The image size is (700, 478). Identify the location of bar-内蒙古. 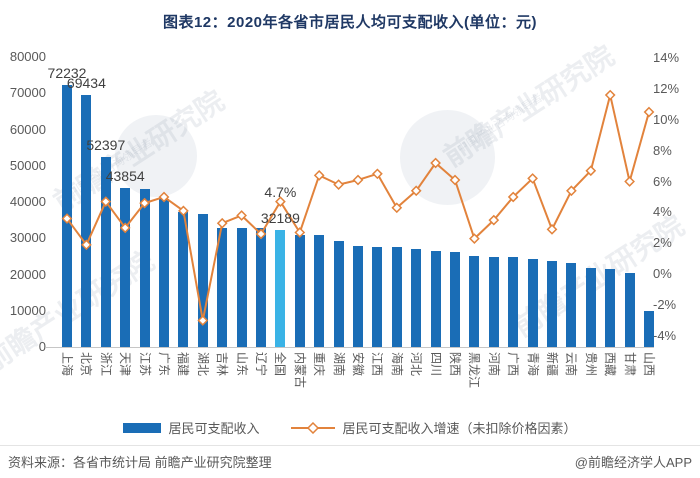
(299, 290).